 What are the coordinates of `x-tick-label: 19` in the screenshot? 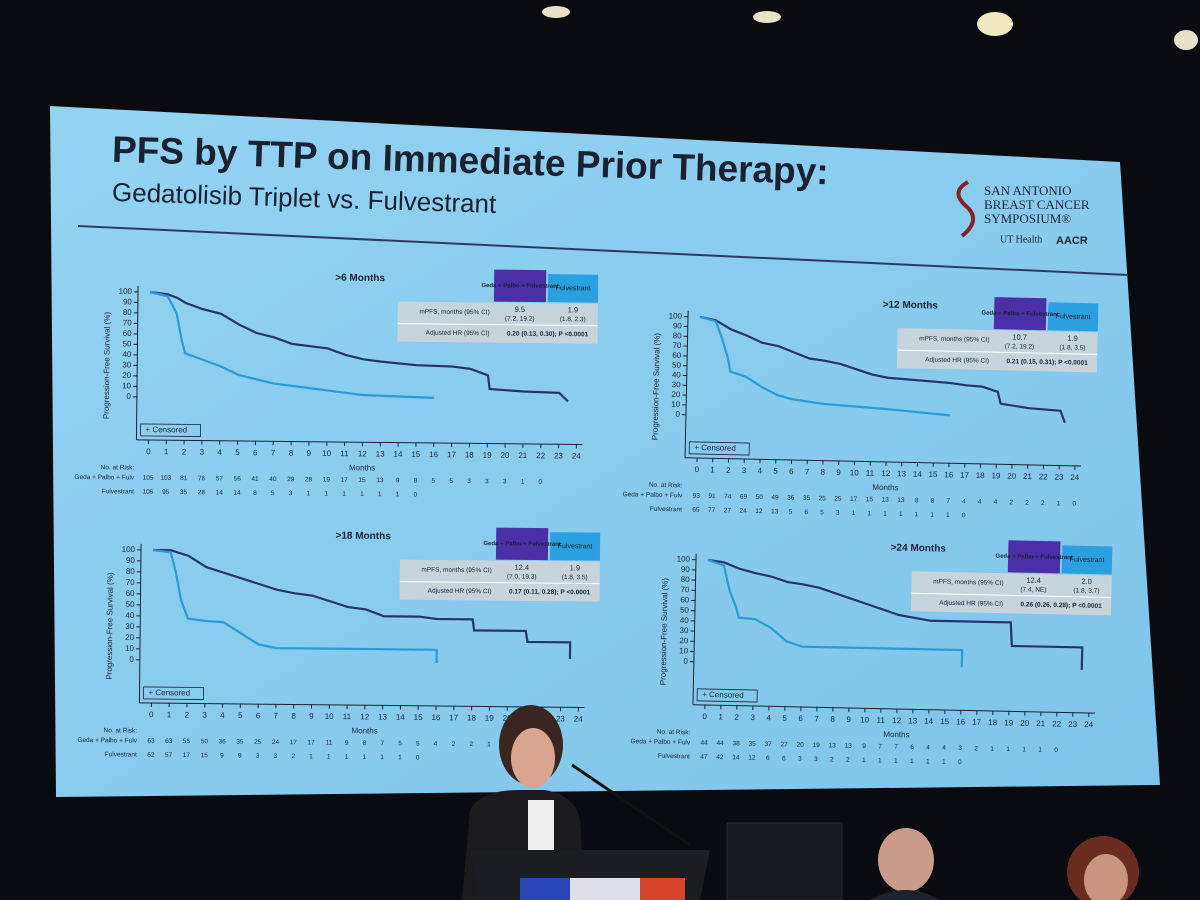 It's located at (488, 455).